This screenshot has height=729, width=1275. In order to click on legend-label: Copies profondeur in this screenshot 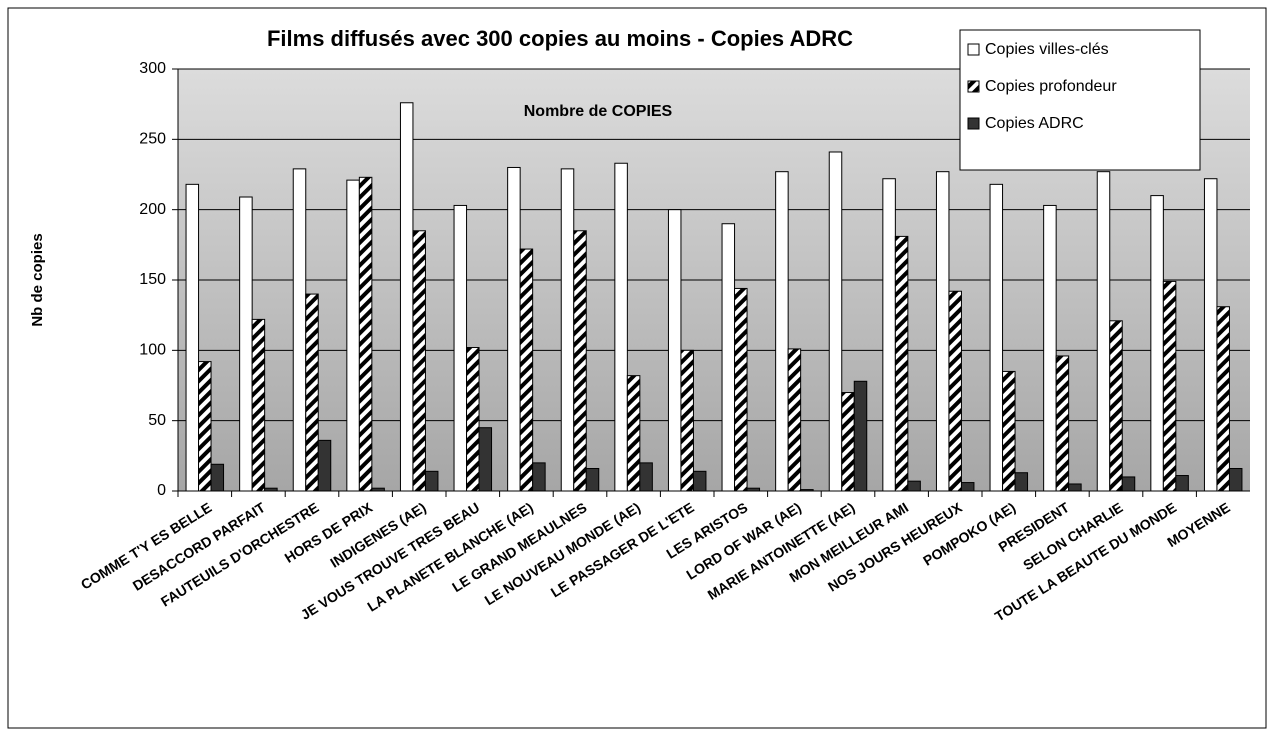, I will do `click(1051, 86)`.